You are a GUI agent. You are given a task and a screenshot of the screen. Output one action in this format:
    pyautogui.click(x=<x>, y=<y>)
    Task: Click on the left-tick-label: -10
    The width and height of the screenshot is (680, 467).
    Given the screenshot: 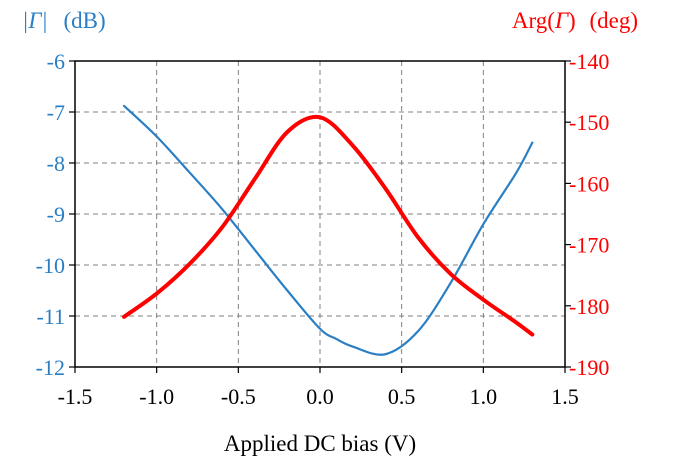 What is the action you would take?
    pyautogui.click(x=50, y=265)
    